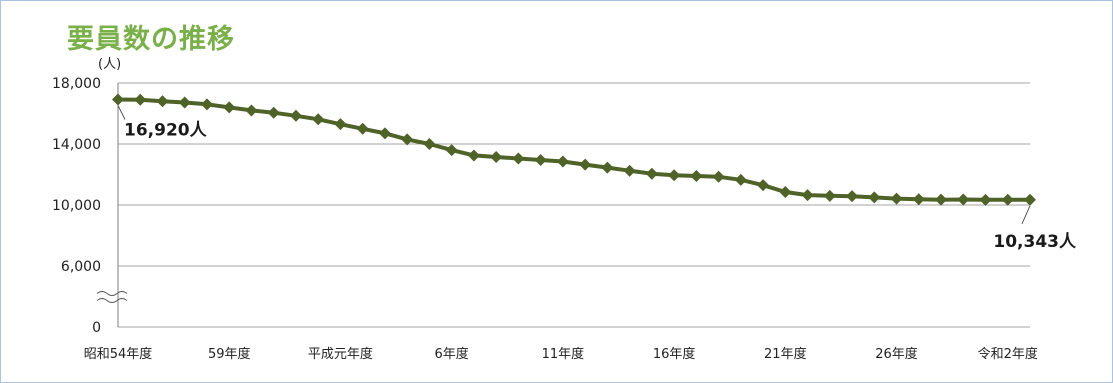  Describe the element at coordinates (674, 354) in the screenshot. I see `x-tick-label: 16年度` at that location.